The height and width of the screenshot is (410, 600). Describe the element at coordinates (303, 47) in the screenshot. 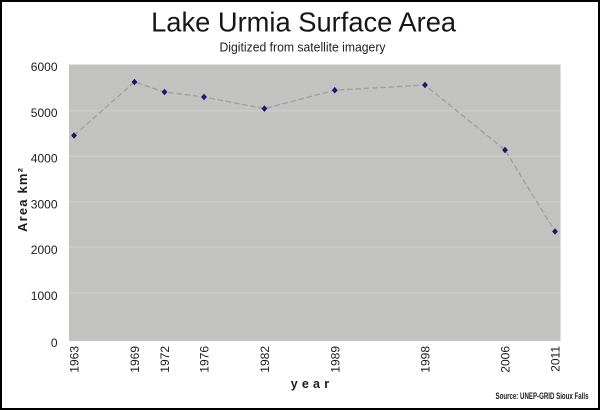

I see `svg-text:Digitized from satellite image: Digitized from satellite imagery` at that location.